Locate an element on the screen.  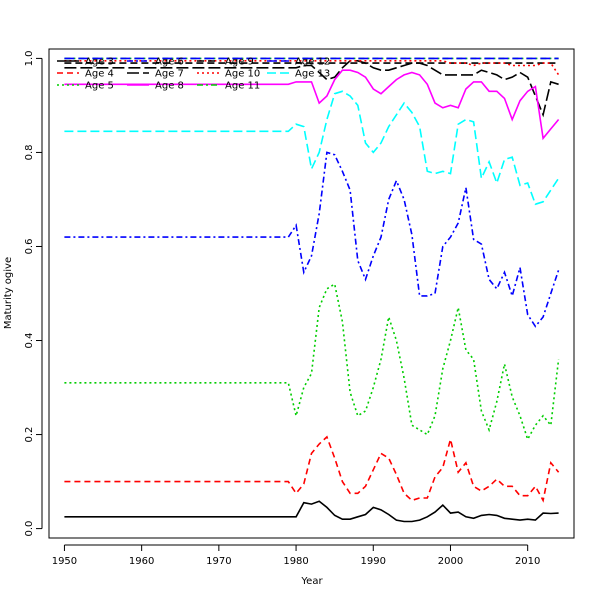
legend-label: Age 8 is located at coordinates (169, 86).